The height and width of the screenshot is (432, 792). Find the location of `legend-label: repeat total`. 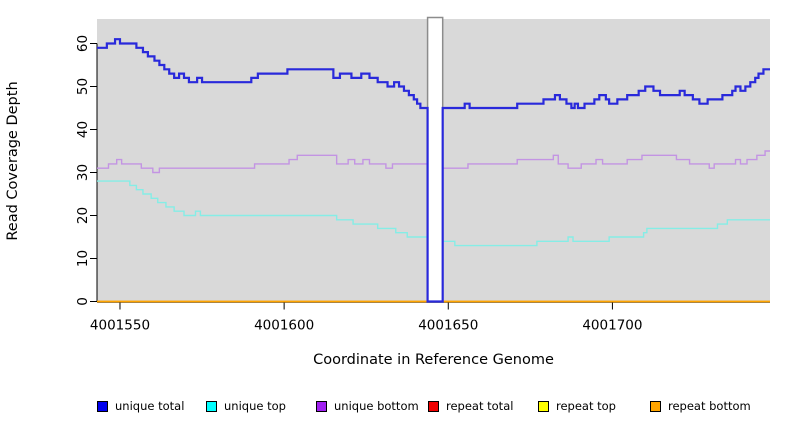

legend-label: repeat total is located at coordinates (480, 406).